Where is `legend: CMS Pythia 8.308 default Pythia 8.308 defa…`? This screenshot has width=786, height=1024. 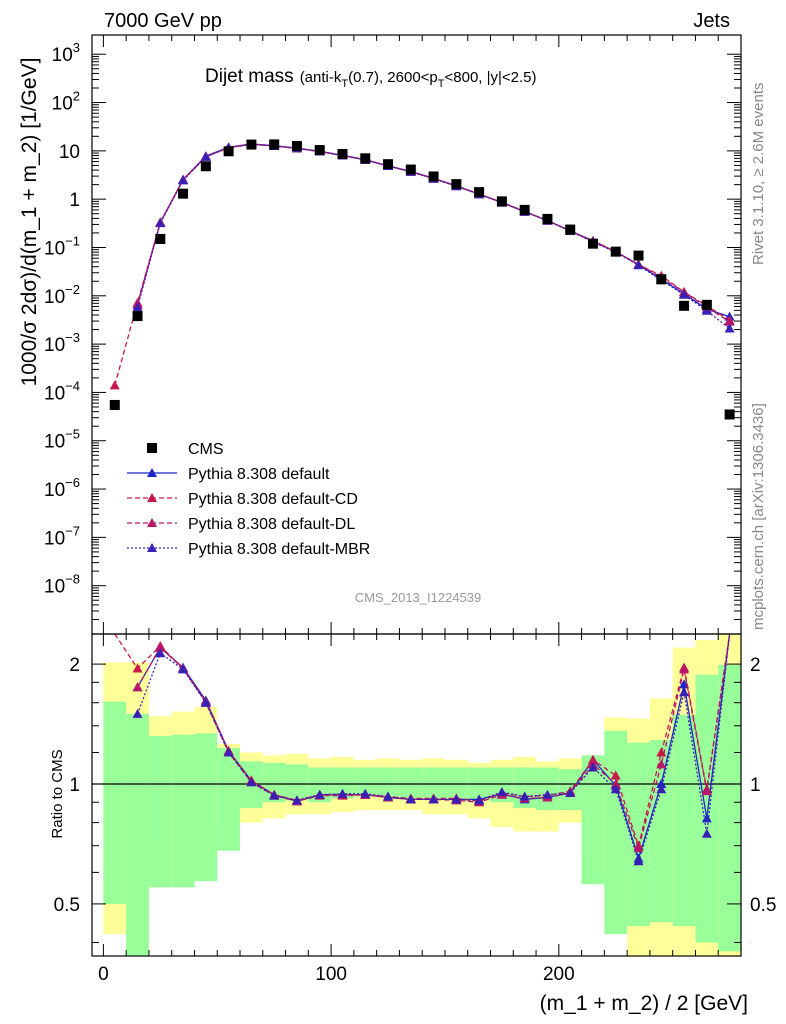 legend: CMS Pythia 8.308 default Pythia 8.308 defa… is located at coordinates (248, 499).